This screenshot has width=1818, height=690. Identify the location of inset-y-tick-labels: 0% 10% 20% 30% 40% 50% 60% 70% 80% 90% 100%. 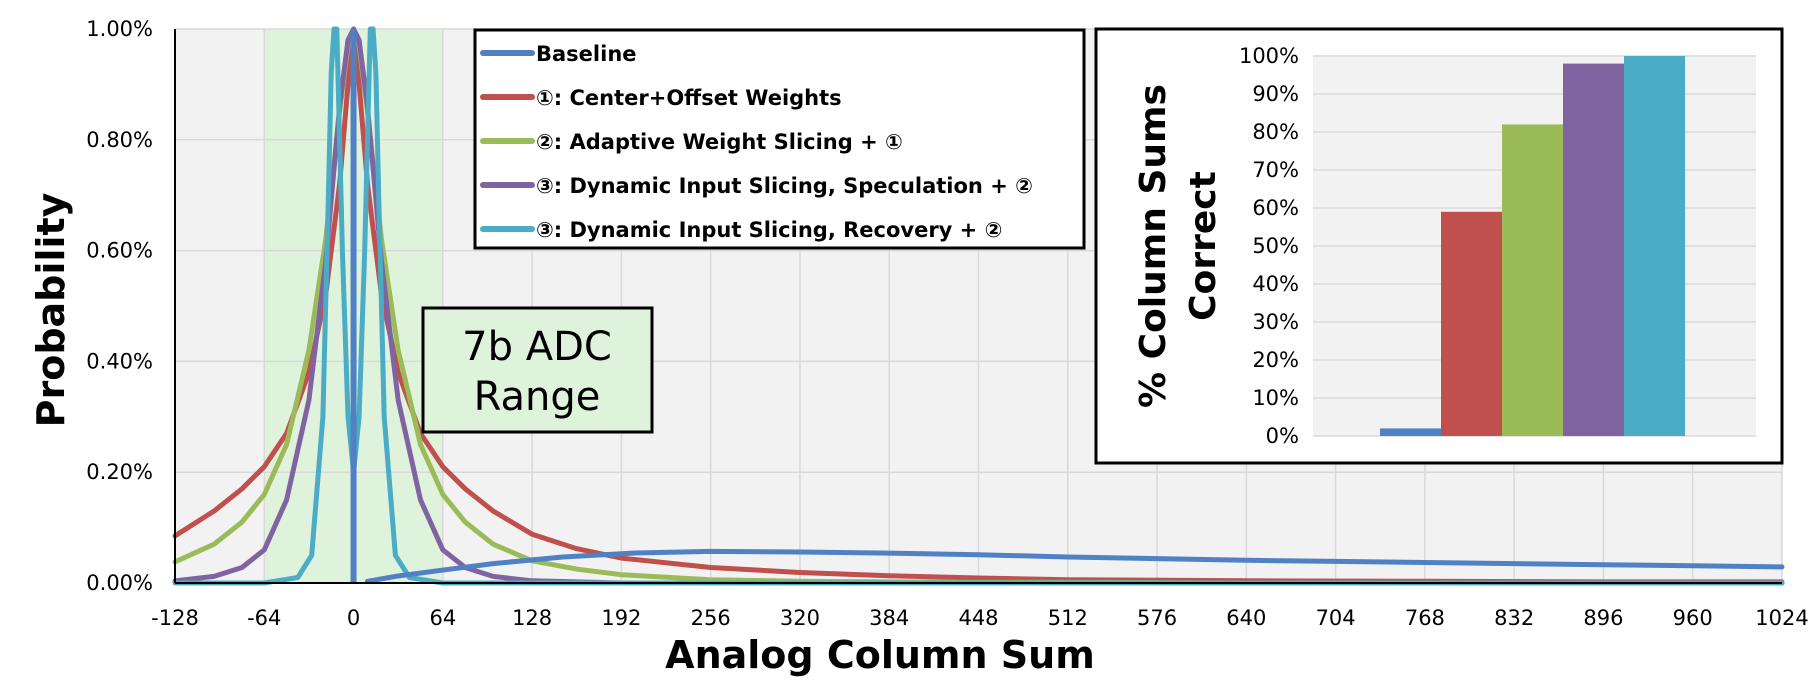
(1269, 246).